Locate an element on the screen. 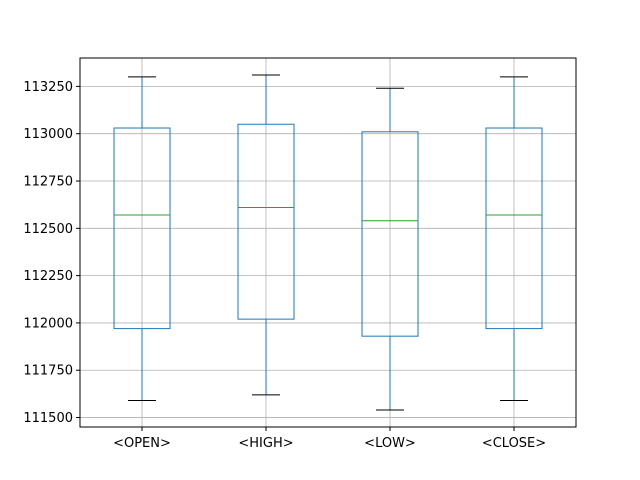  y-tick-label: 113000 is located at coordinates (48, 134).